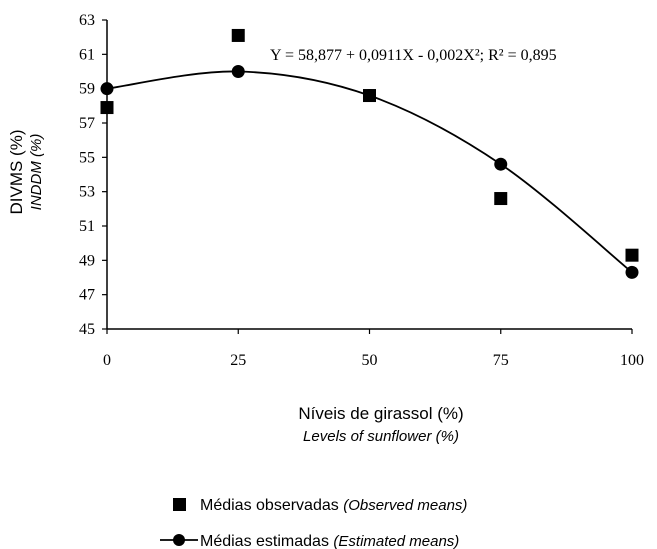 This screenshot has width=657, height=549. What do you see at coordinates (238, 360) in the screenshot?
I see `x-tick-label: 25` at bounding box center [238, 360].